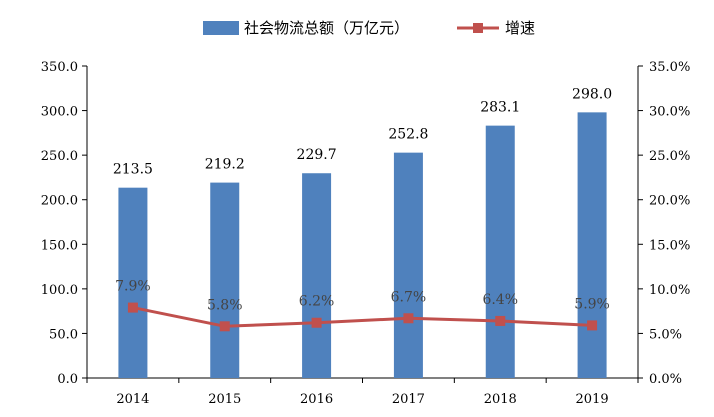  I want to click on bar-value-label: 298.0, so click(592, 94).